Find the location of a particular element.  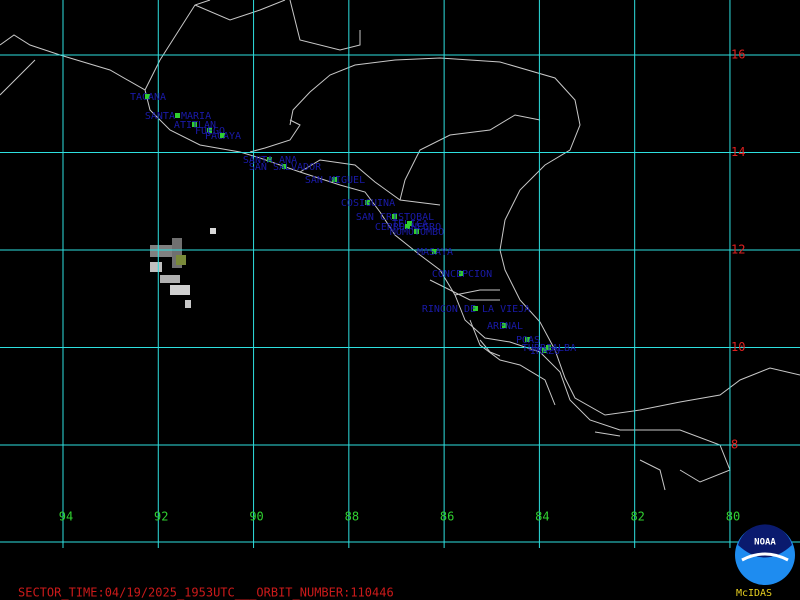

longitude-label: 92 is located at coordinates (161, 517).